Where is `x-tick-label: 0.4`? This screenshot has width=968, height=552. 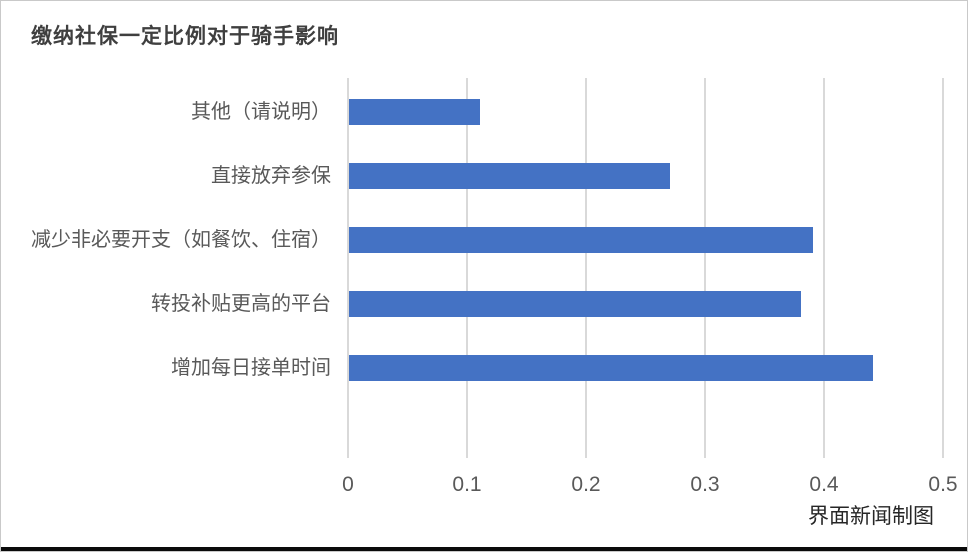 x-tick-label: 0.4 is located at coordinates (824, 484).